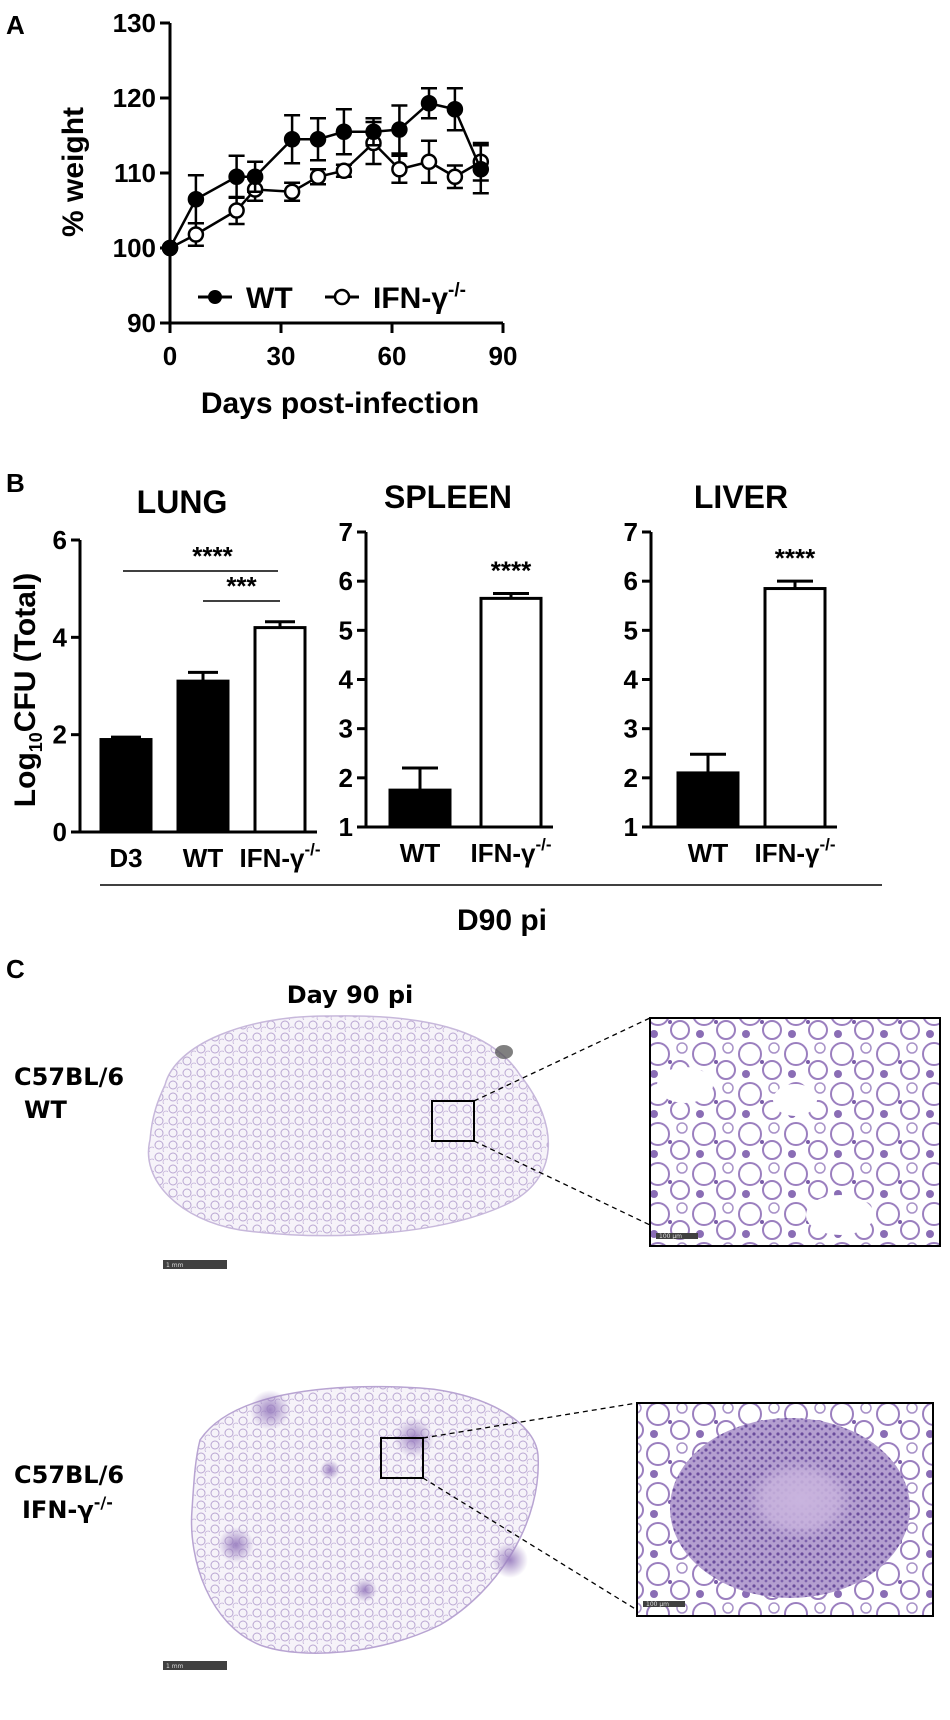 The height and width of the screenshot is (1720, 950). Describe the element at coordinates (348, 1126) in the screenshot. I see `wt-lung-tissue` at that location.